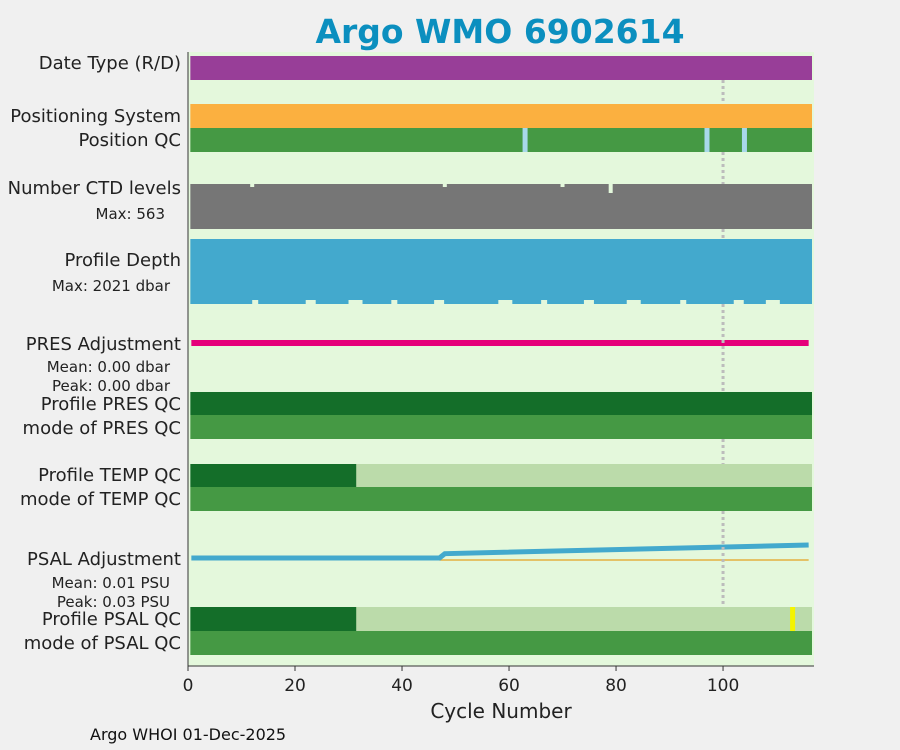 The width and height of the screenshot is (900, 750). Describe the element at coordinates (111, 583) in the screenshot. I see `psal-mean-label: Mean: 0.01 PSU` at that location.